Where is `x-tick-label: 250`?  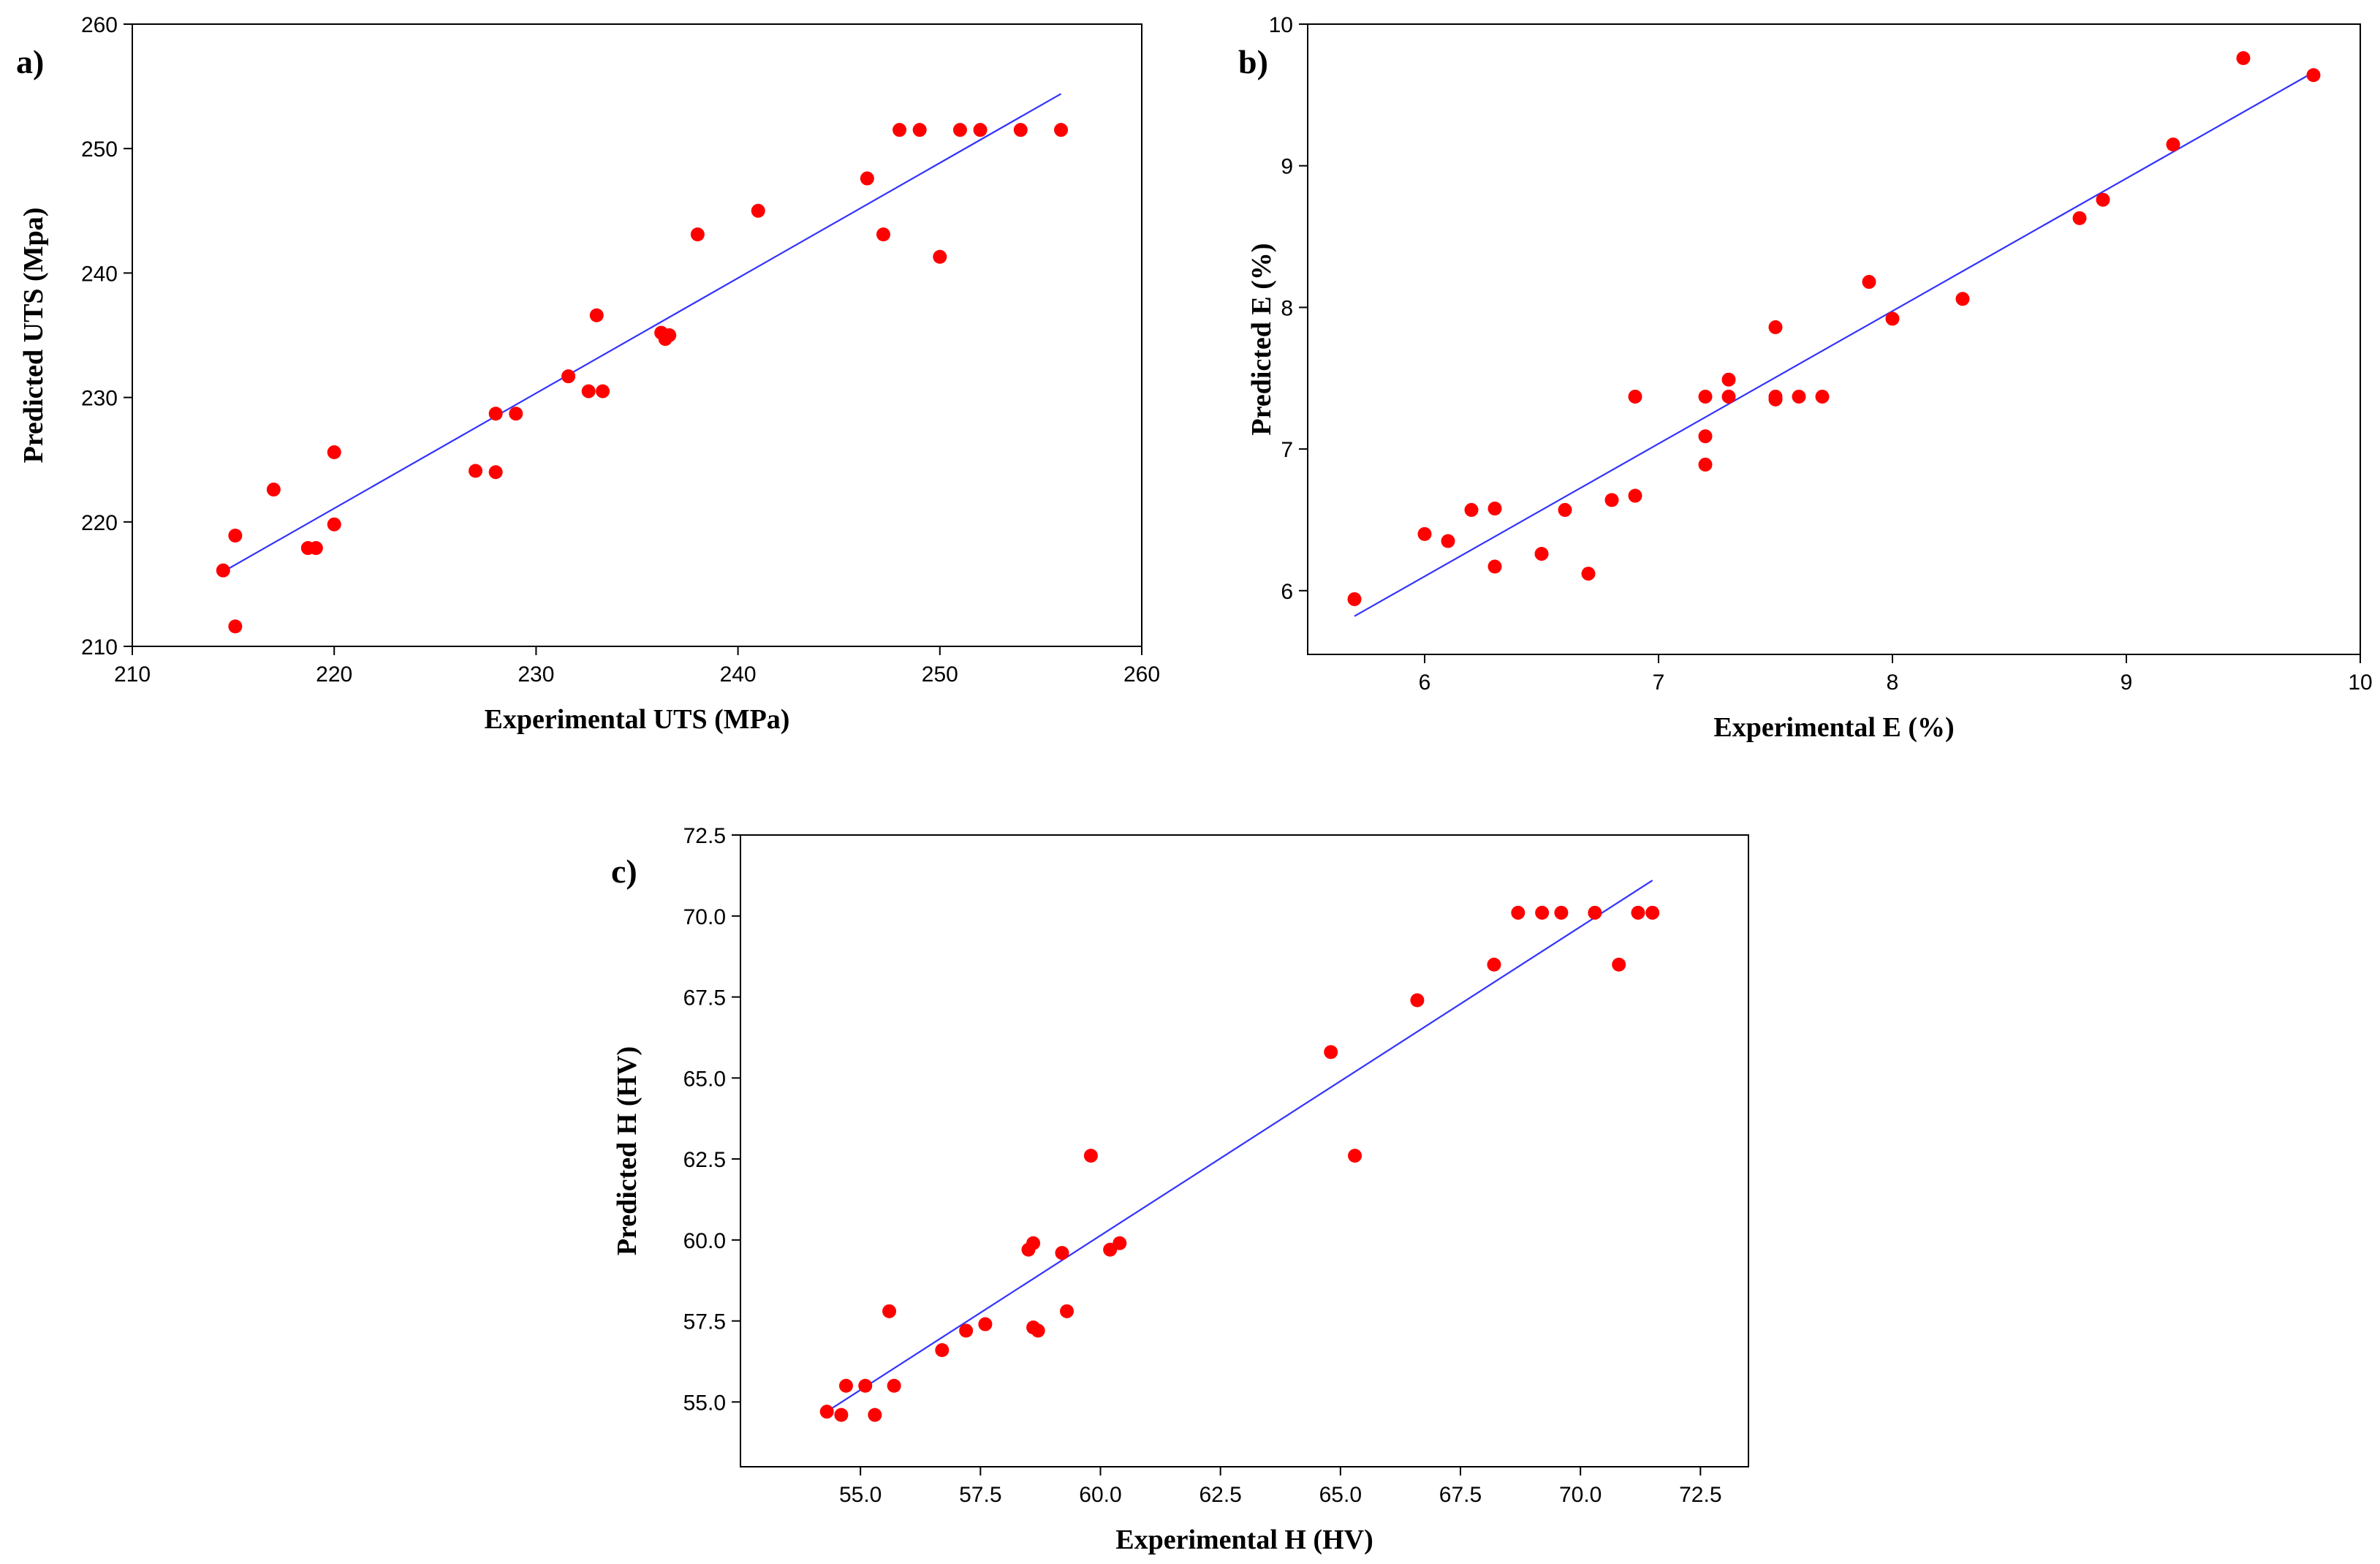 x-tick-label: 250 is located at coordinates (940, 674).